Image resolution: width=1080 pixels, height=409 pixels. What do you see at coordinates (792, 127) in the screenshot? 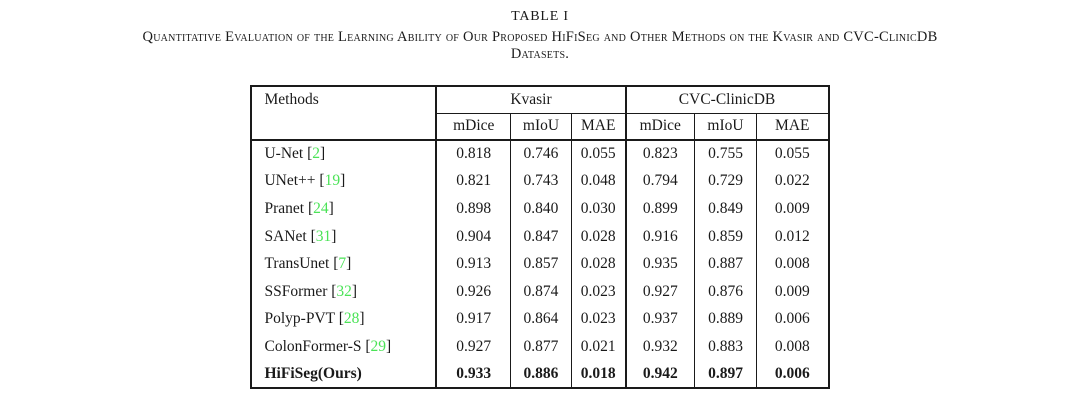
I see `column-header-mae-cvc: MAE` at bounding box center [792, 127].